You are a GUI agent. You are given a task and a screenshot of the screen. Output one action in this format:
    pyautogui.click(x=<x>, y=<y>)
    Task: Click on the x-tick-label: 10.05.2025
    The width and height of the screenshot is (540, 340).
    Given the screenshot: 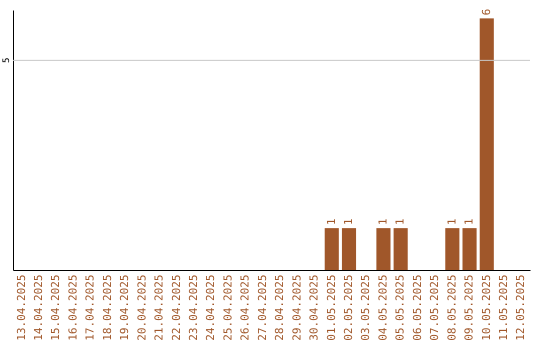 What is the action you would take?
    pyautogui.click(x=486, y=307)
    